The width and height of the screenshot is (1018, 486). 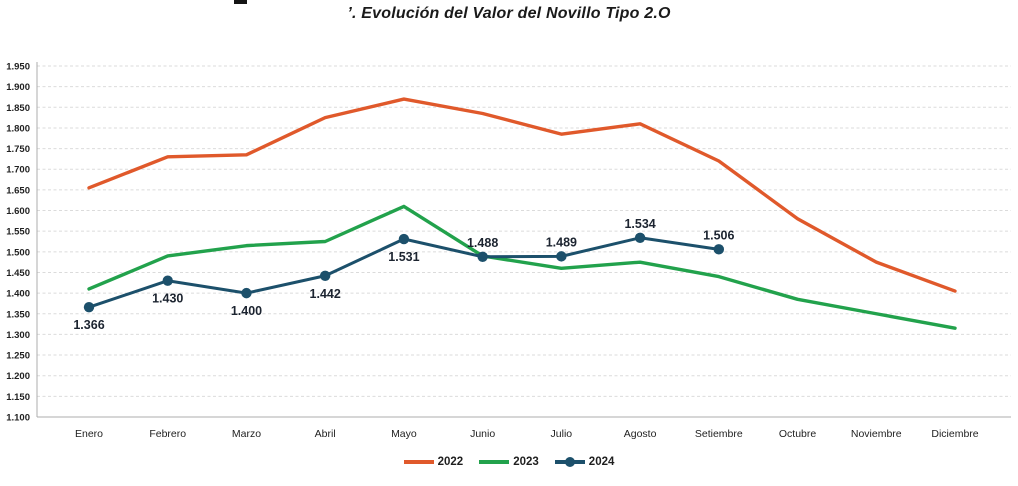 I want to click on y-axis-tick-label: 1.100, so click(x=18, y=418).